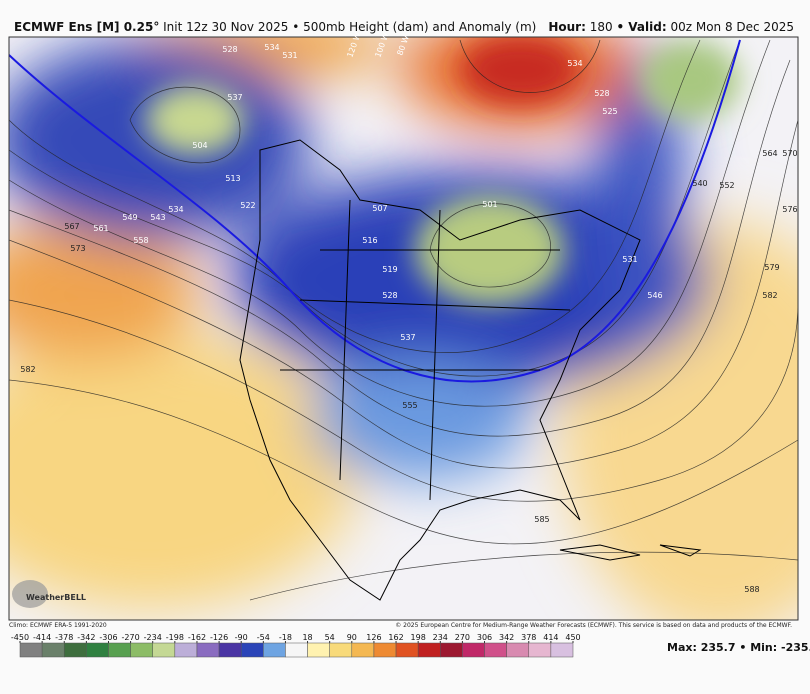  Describe the element at coordinates (108, 637) in the screenshot. I see `colorbar-tick-label: -306` at that location.